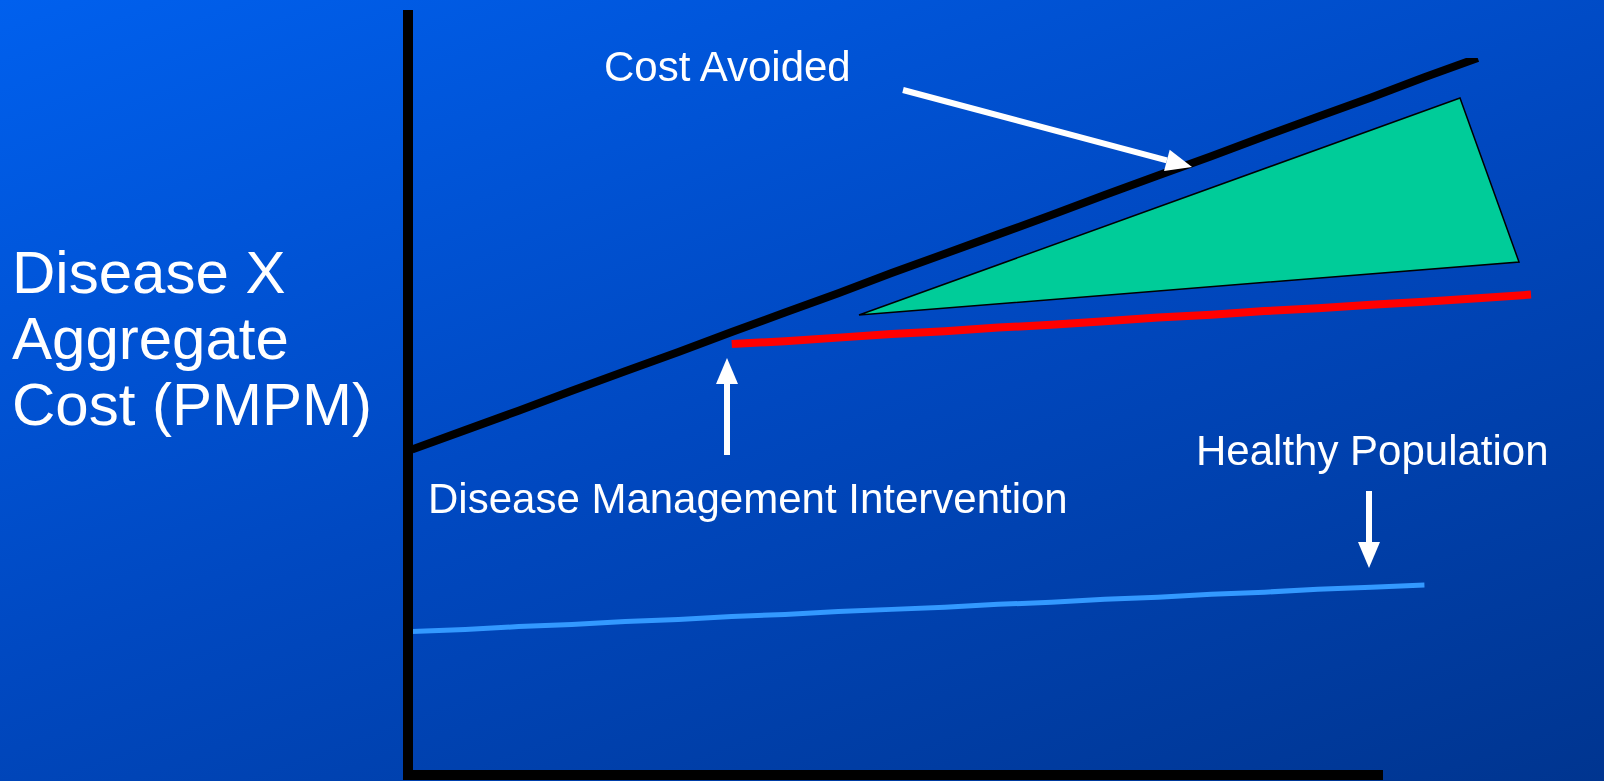  Describe the element at coordinates (727, 67) in the screenshot. I see `annotation: Cost Avoided` at that location.